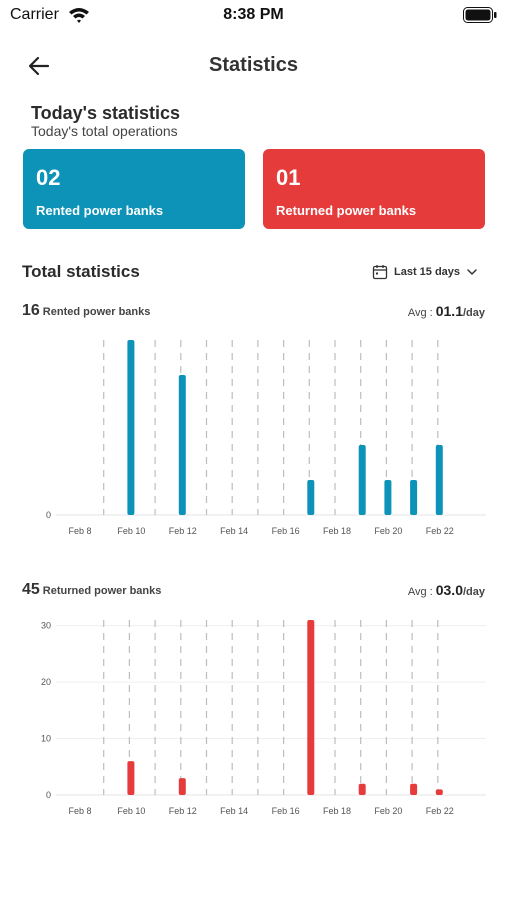 Image resolution: width=507 pixels, height=900 pixels. What do you see at coordinates (79, 811) in the screenshot?
I see `returned-x-tick-label: Feb 8` at bounding box center [79, 811].